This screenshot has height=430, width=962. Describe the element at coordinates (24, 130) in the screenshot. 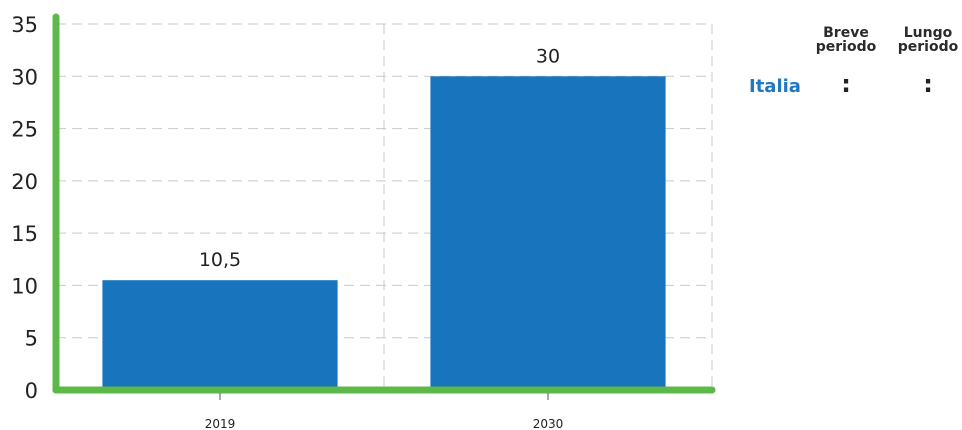

I see `y-tick-label-25: 25` at that location.